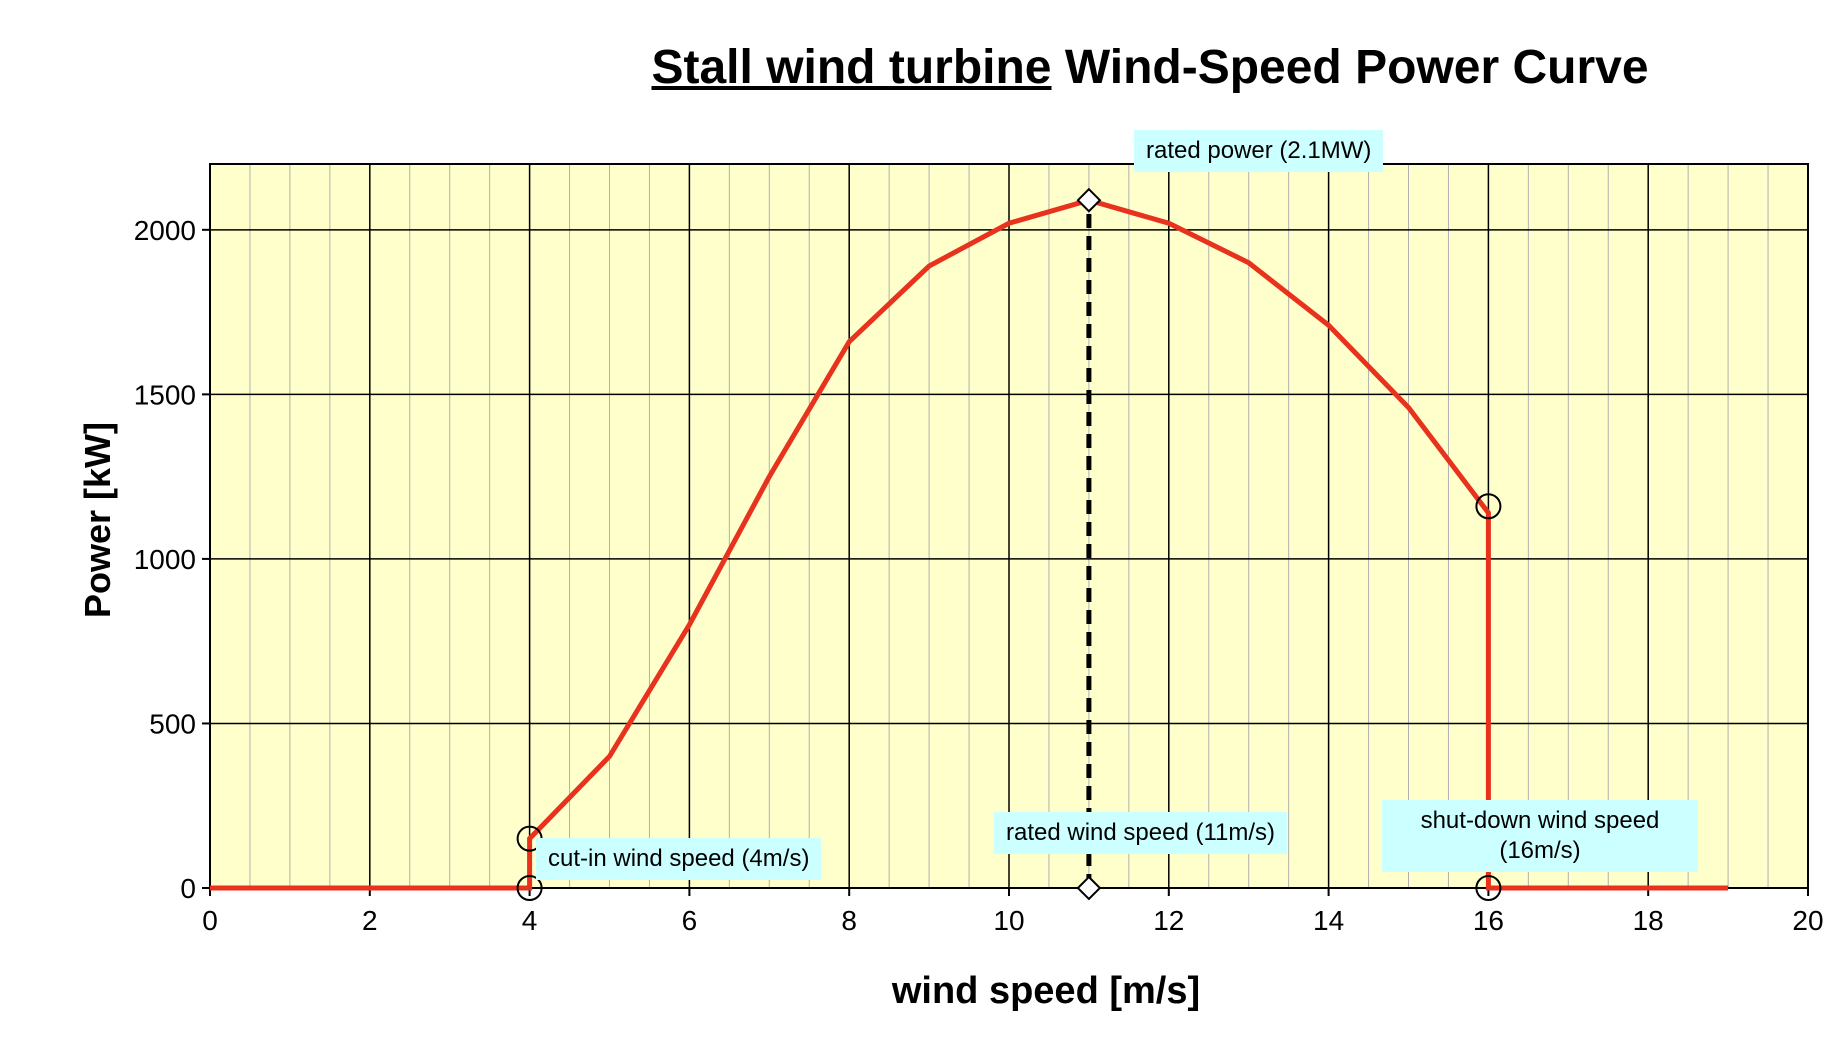  I want to click on x-tick-label: 20, so click(1807, 920).